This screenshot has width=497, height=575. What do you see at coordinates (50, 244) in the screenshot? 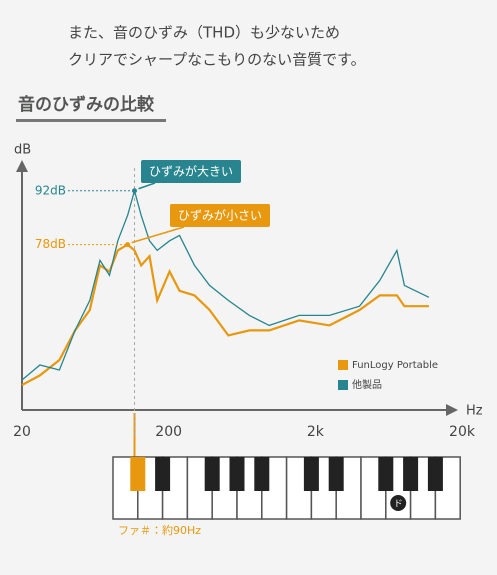
I see `marker-label: 78dB` at bounding box center [50, 244].